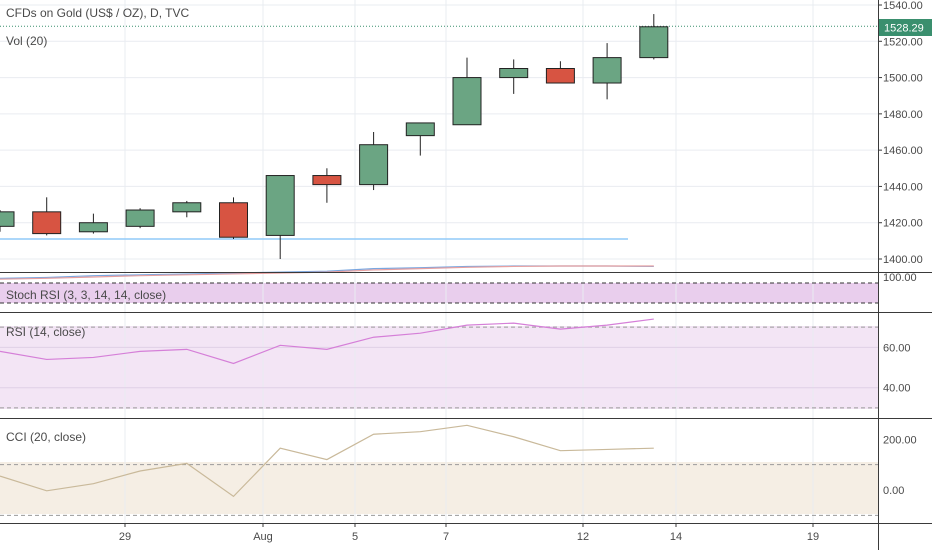 Image resolution: width=932 pixels, height=555 pixels. Describe the element at coordinates (45, 332) in the screenshot. I see `rsi-label: RSI (14, close)` at that location.